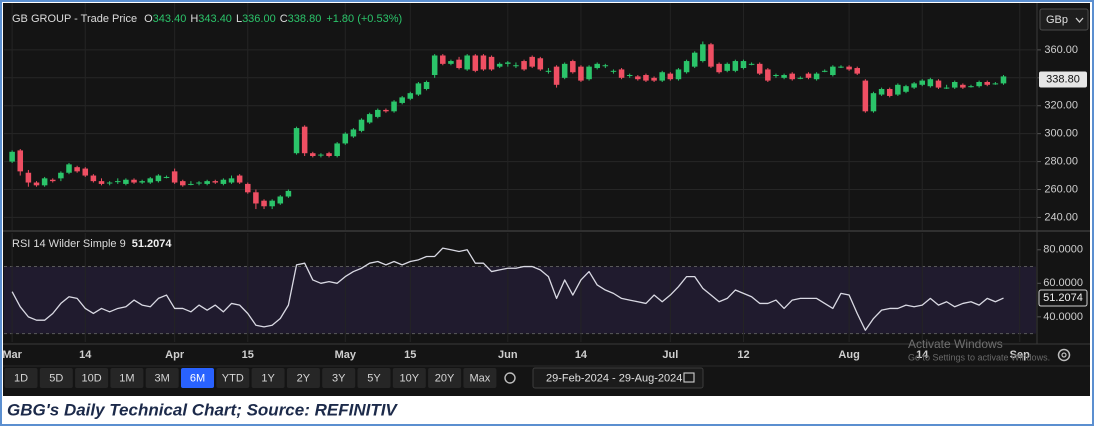 Image resolution: width=1094 pixels, height=426 pixels. What do you see at coordinates (848, 355) in the screenshot?
I see `x-tick-label: Aug` at bounding box center [848, 355].